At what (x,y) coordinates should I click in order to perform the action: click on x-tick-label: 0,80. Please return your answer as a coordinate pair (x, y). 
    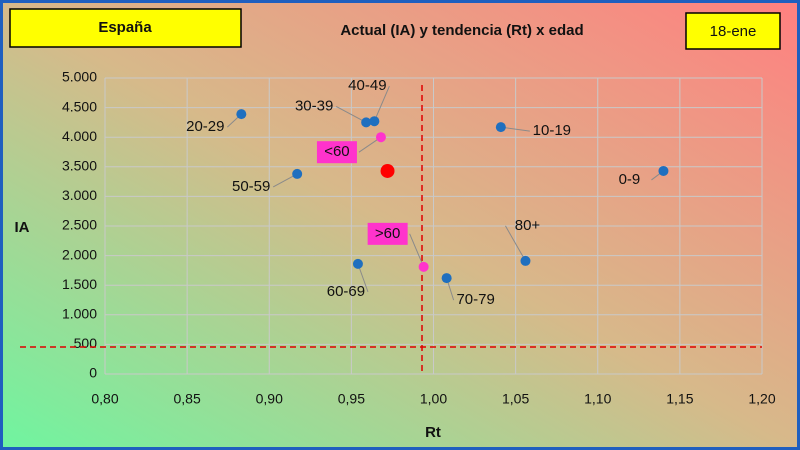
    Looking at the image, I should click on (104, 399).